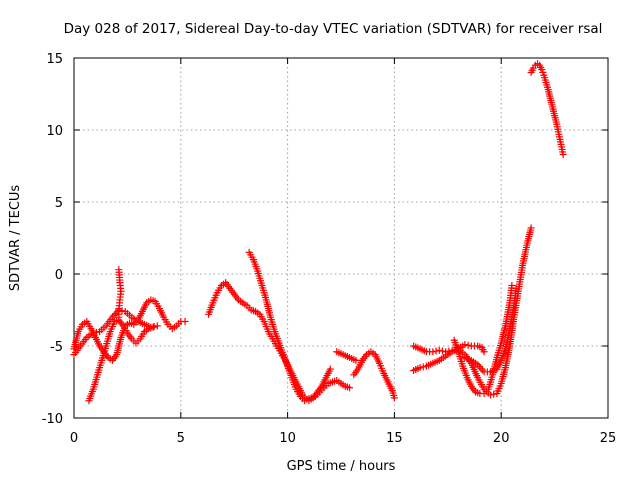 The height and width of the screenshot is (480, 640). What do you see at coordinates (181, 438) in the screenshot?
I see `x-tick-label: 5` at bounding box center [181, 438].